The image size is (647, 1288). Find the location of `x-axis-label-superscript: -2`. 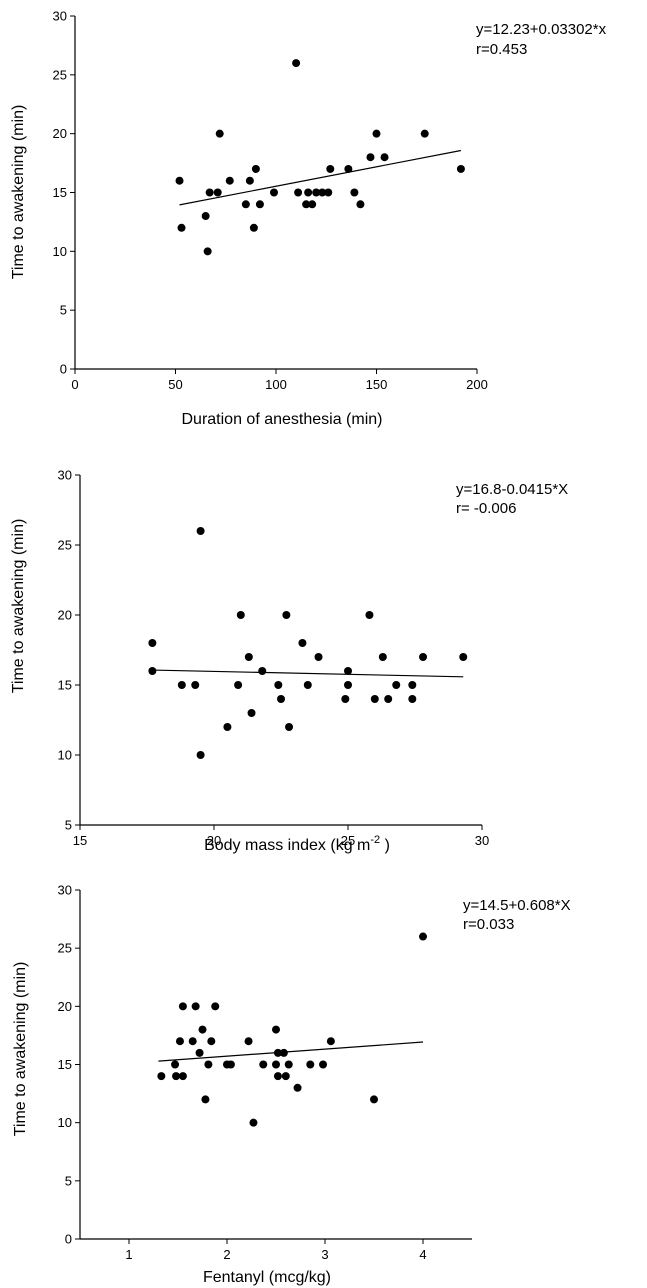

x-axis-label-superscript: -2 is located at coordinates (375, 840).